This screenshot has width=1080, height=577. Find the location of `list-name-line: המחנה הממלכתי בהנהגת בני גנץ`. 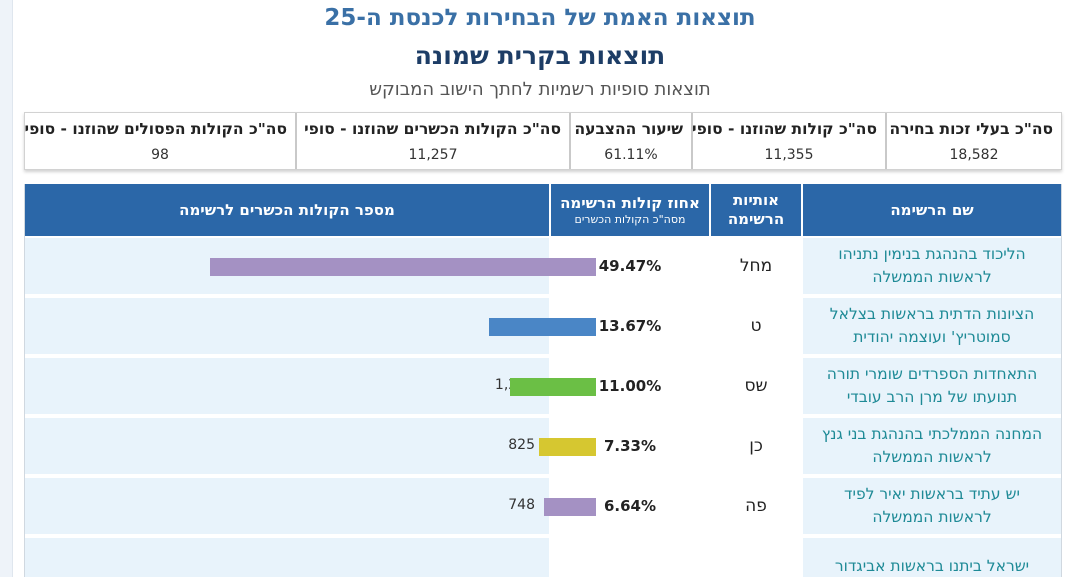

list-name-line: המחנה הממלכתי בהנהגת בני גנץ is located at coordinates (932, 434).